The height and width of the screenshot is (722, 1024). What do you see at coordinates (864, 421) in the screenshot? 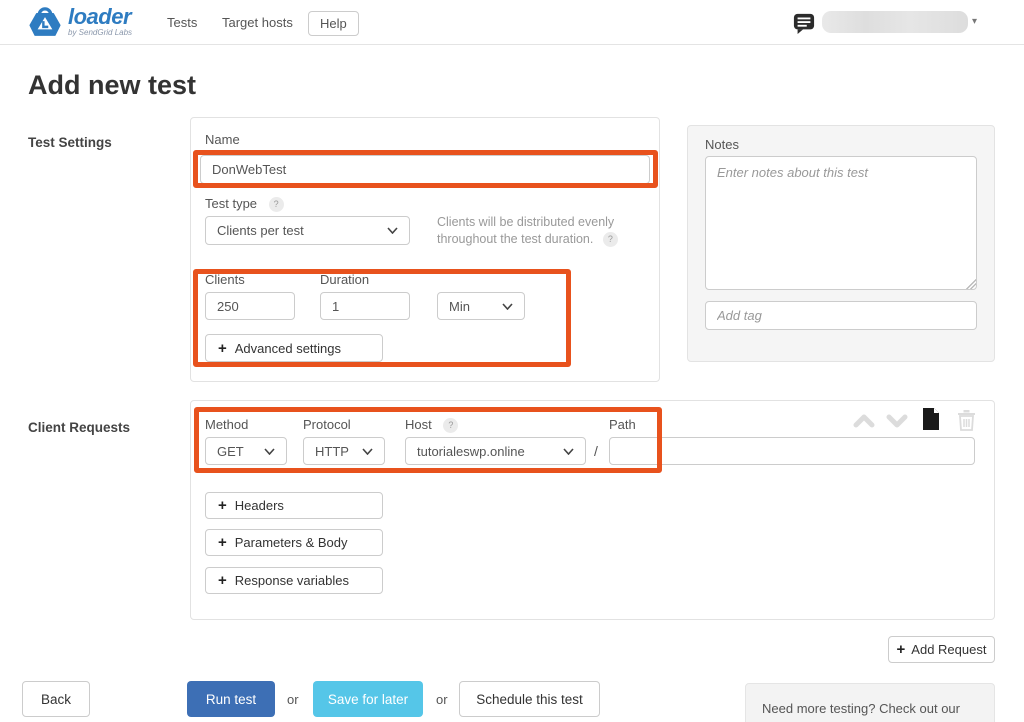
I see `move-request-up-icon` at bounding box center [864, 421].